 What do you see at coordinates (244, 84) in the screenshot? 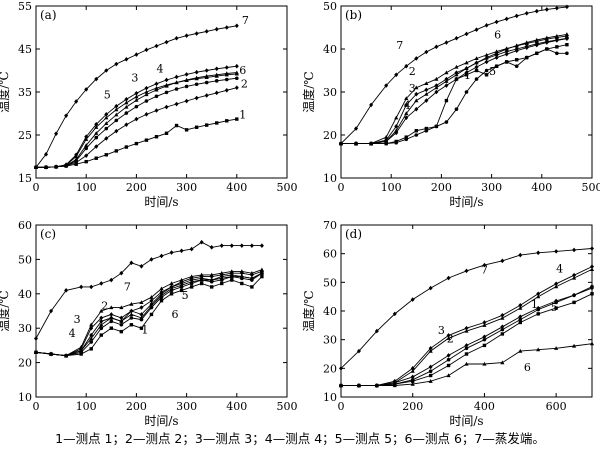
I see `series-annotation: 2` at bounding box center [244, 84].